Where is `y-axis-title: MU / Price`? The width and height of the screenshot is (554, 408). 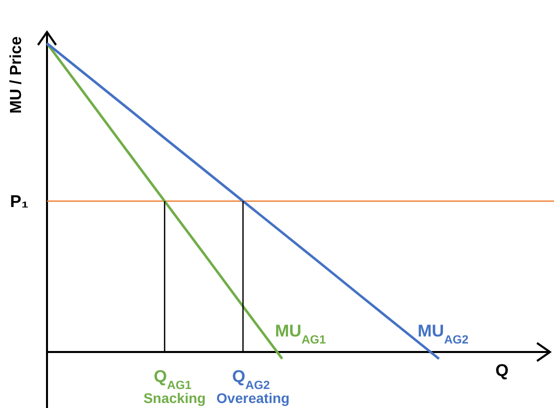 y-axis-title: MU / Price is located at coordinates (16, 75).